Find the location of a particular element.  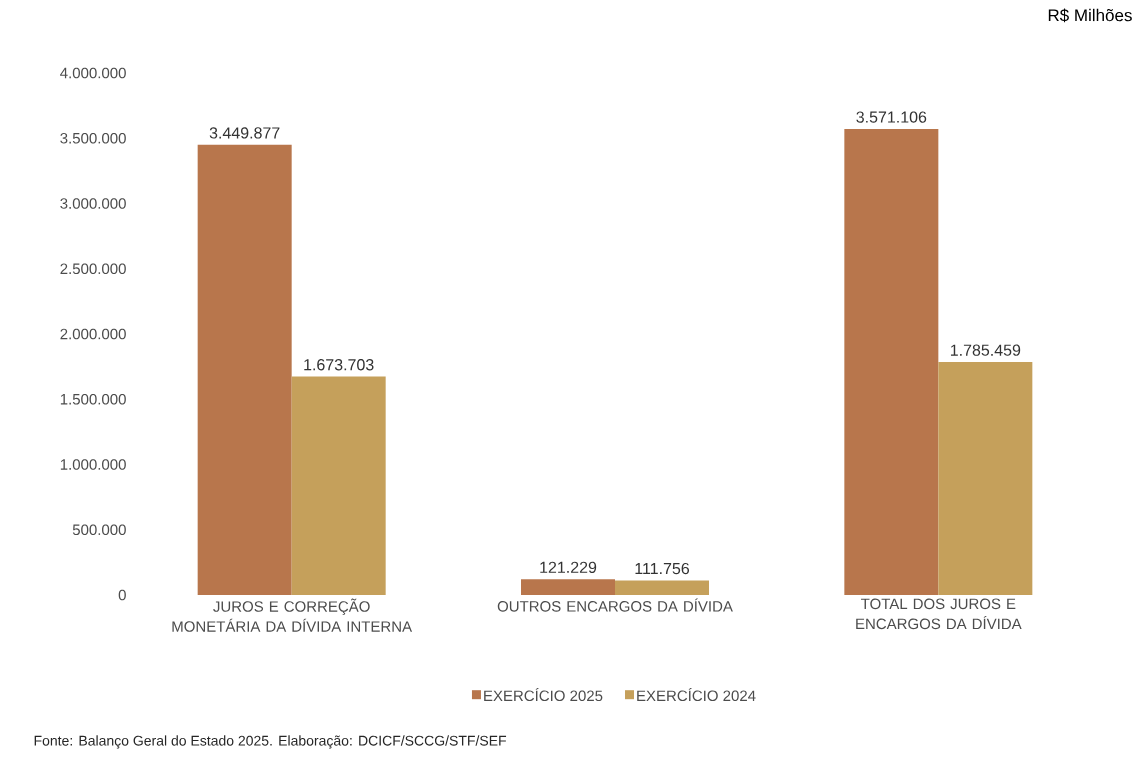

data-label: 3.449.877 is located at coordinates (244, 133).